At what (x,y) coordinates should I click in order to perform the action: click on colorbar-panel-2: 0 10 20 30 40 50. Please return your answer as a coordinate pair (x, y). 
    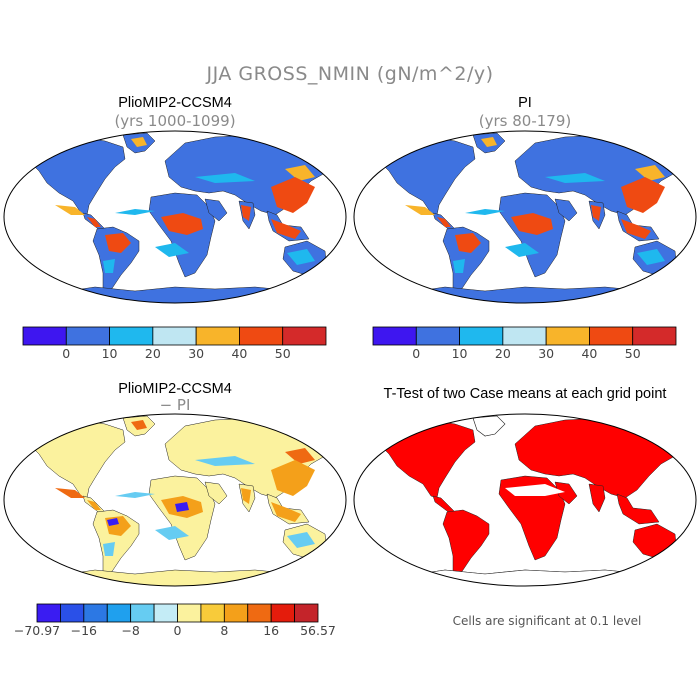
    Looking at the image, I should click on (524, 343).